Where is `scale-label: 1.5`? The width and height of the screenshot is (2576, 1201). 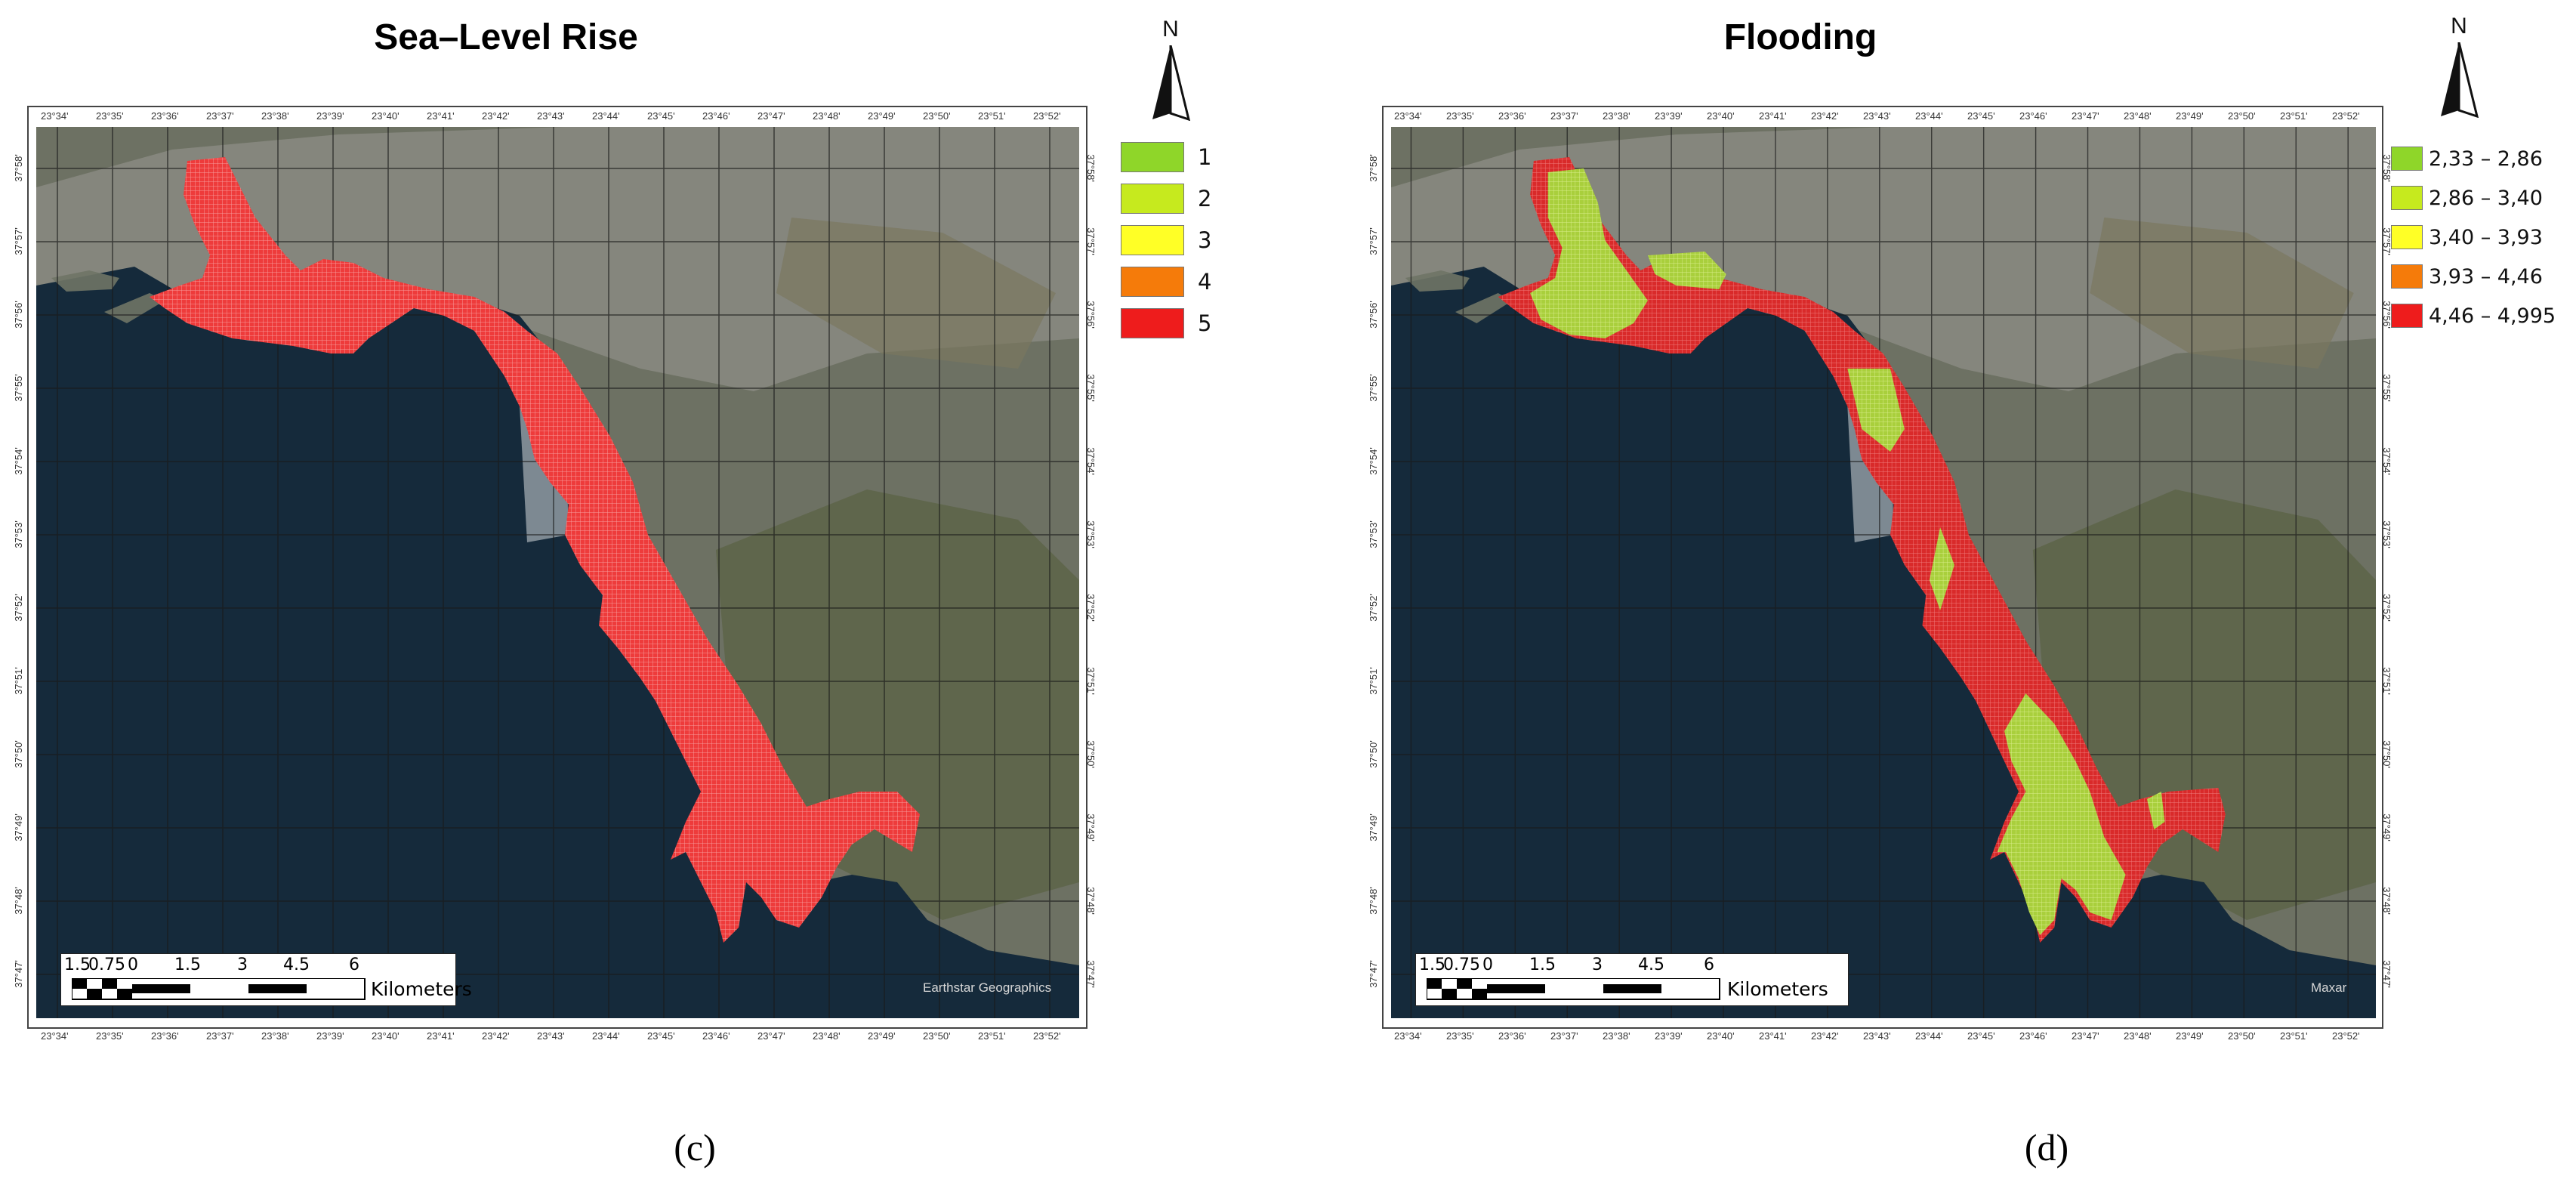 scale-label: 1.5 is located at coordinates (1432, 965).